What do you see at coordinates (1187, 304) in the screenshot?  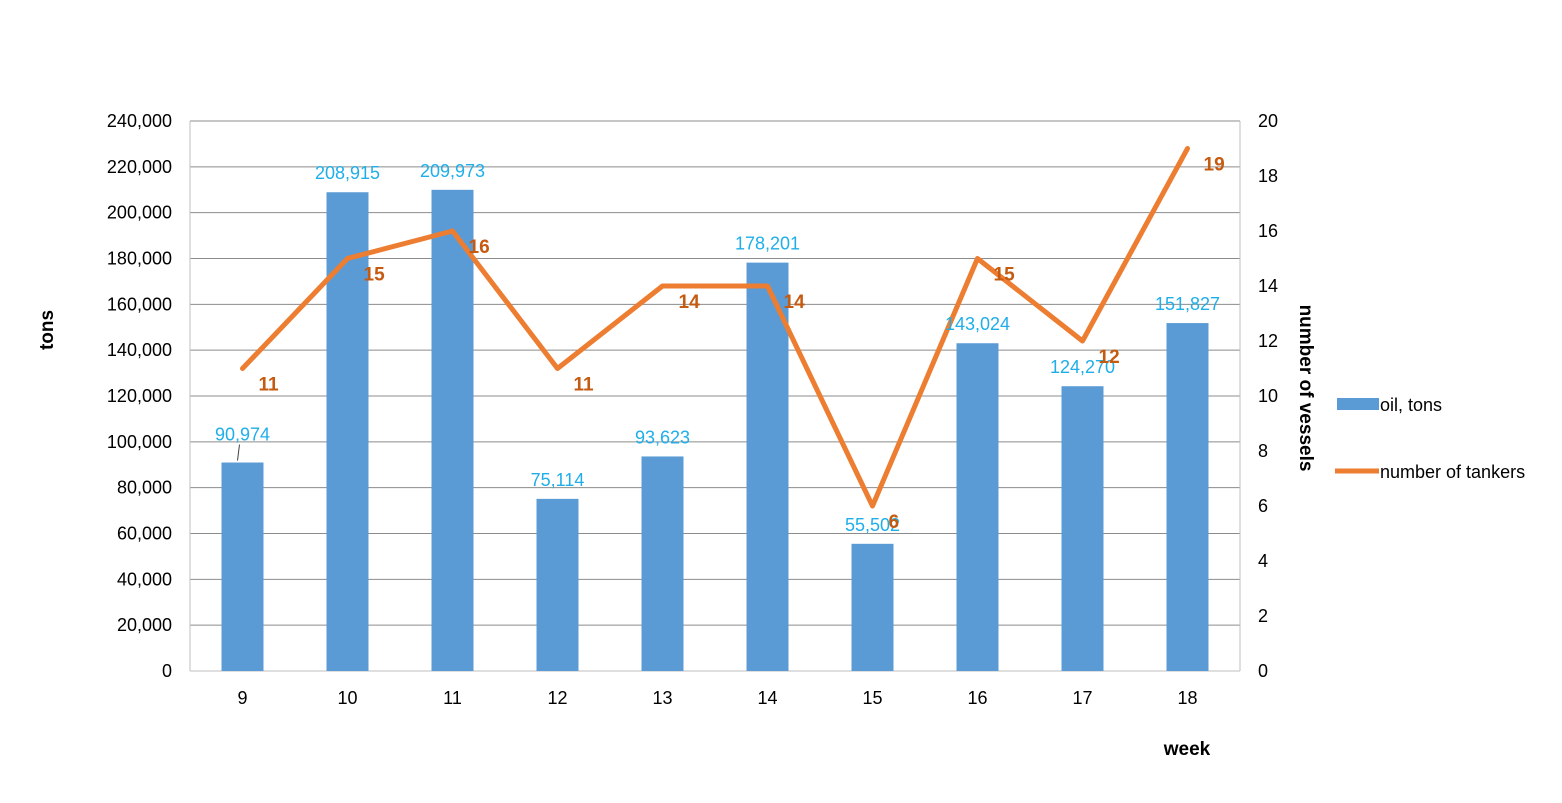 I see `bar-value-label: 151,827` at bounding box center [1187, 304].